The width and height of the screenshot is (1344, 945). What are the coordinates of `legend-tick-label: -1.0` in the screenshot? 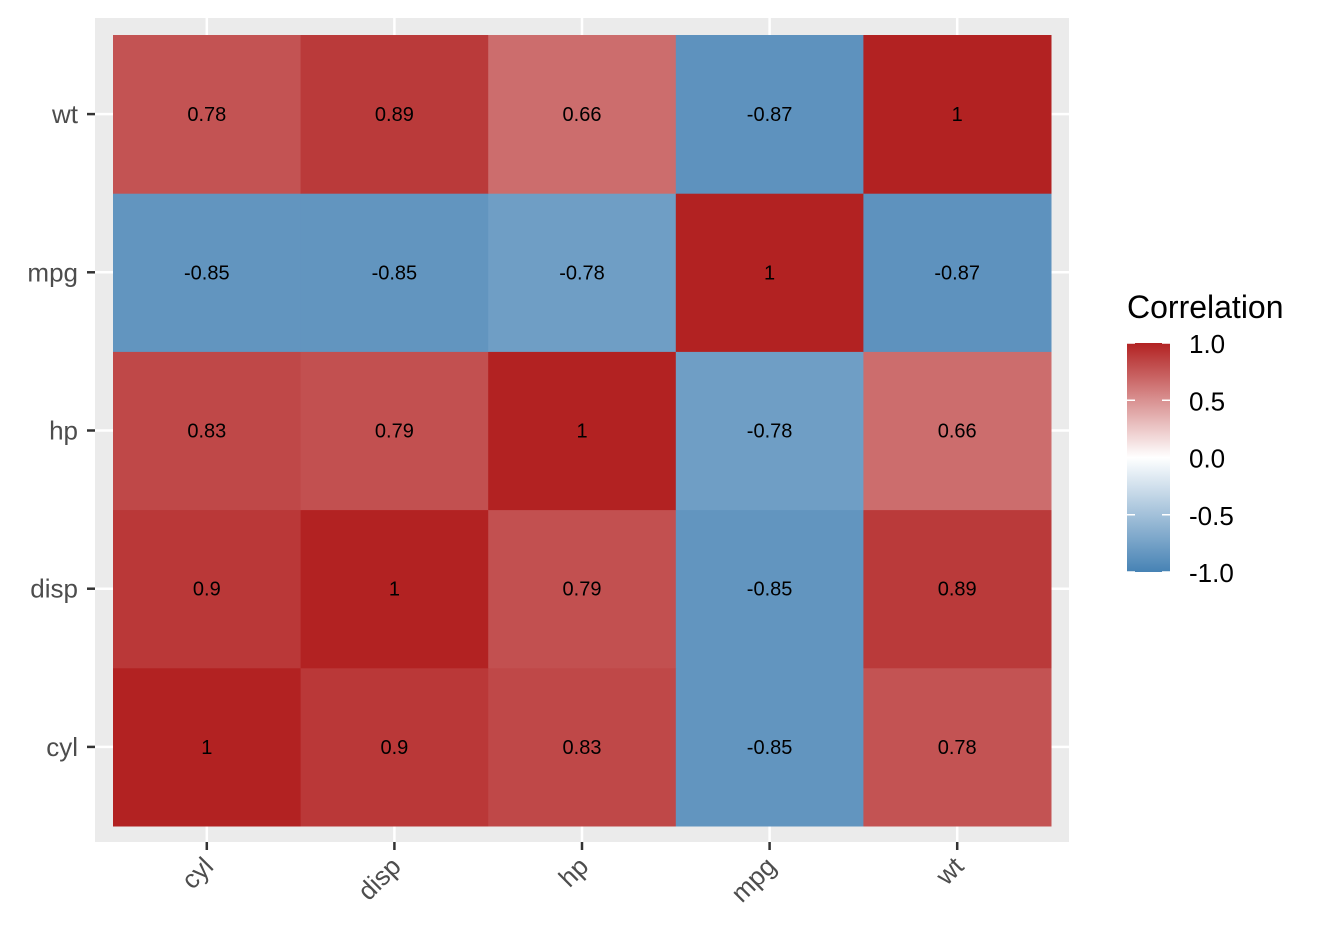 It's located at (1211, 573).